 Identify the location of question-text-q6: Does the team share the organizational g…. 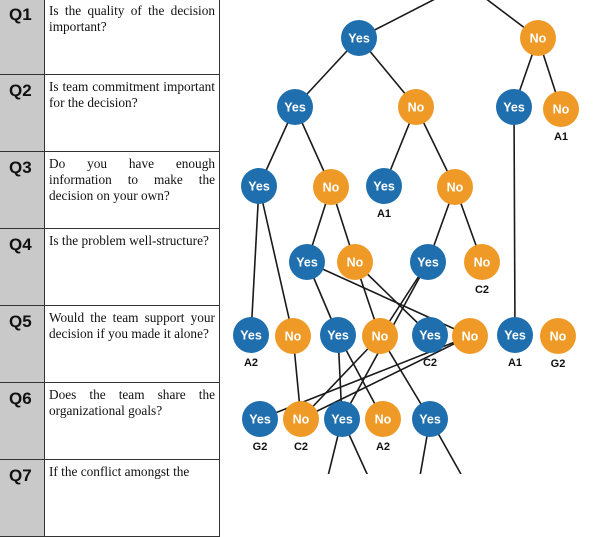
(132, 402).